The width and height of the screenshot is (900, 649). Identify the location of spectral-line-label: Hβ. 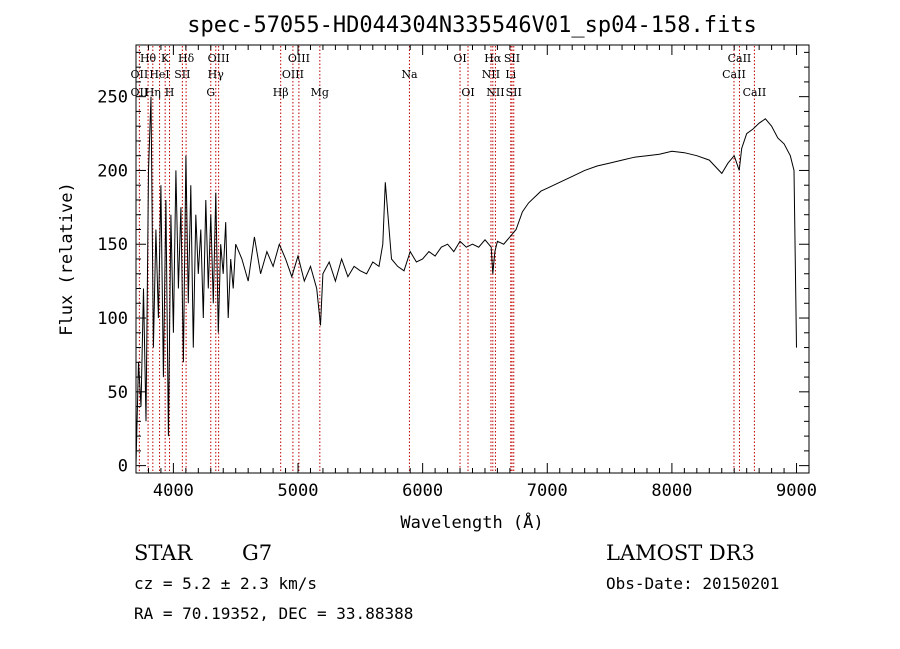
(281, 92).